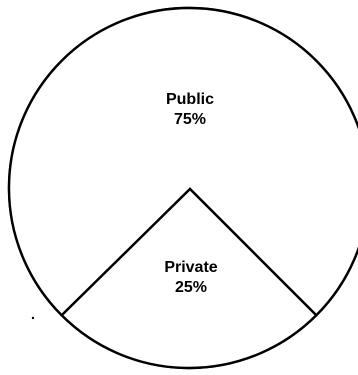  Describe the element at coordinates (191, 287) in the screenshot. I see `slice-value-private: 25%` at that location.